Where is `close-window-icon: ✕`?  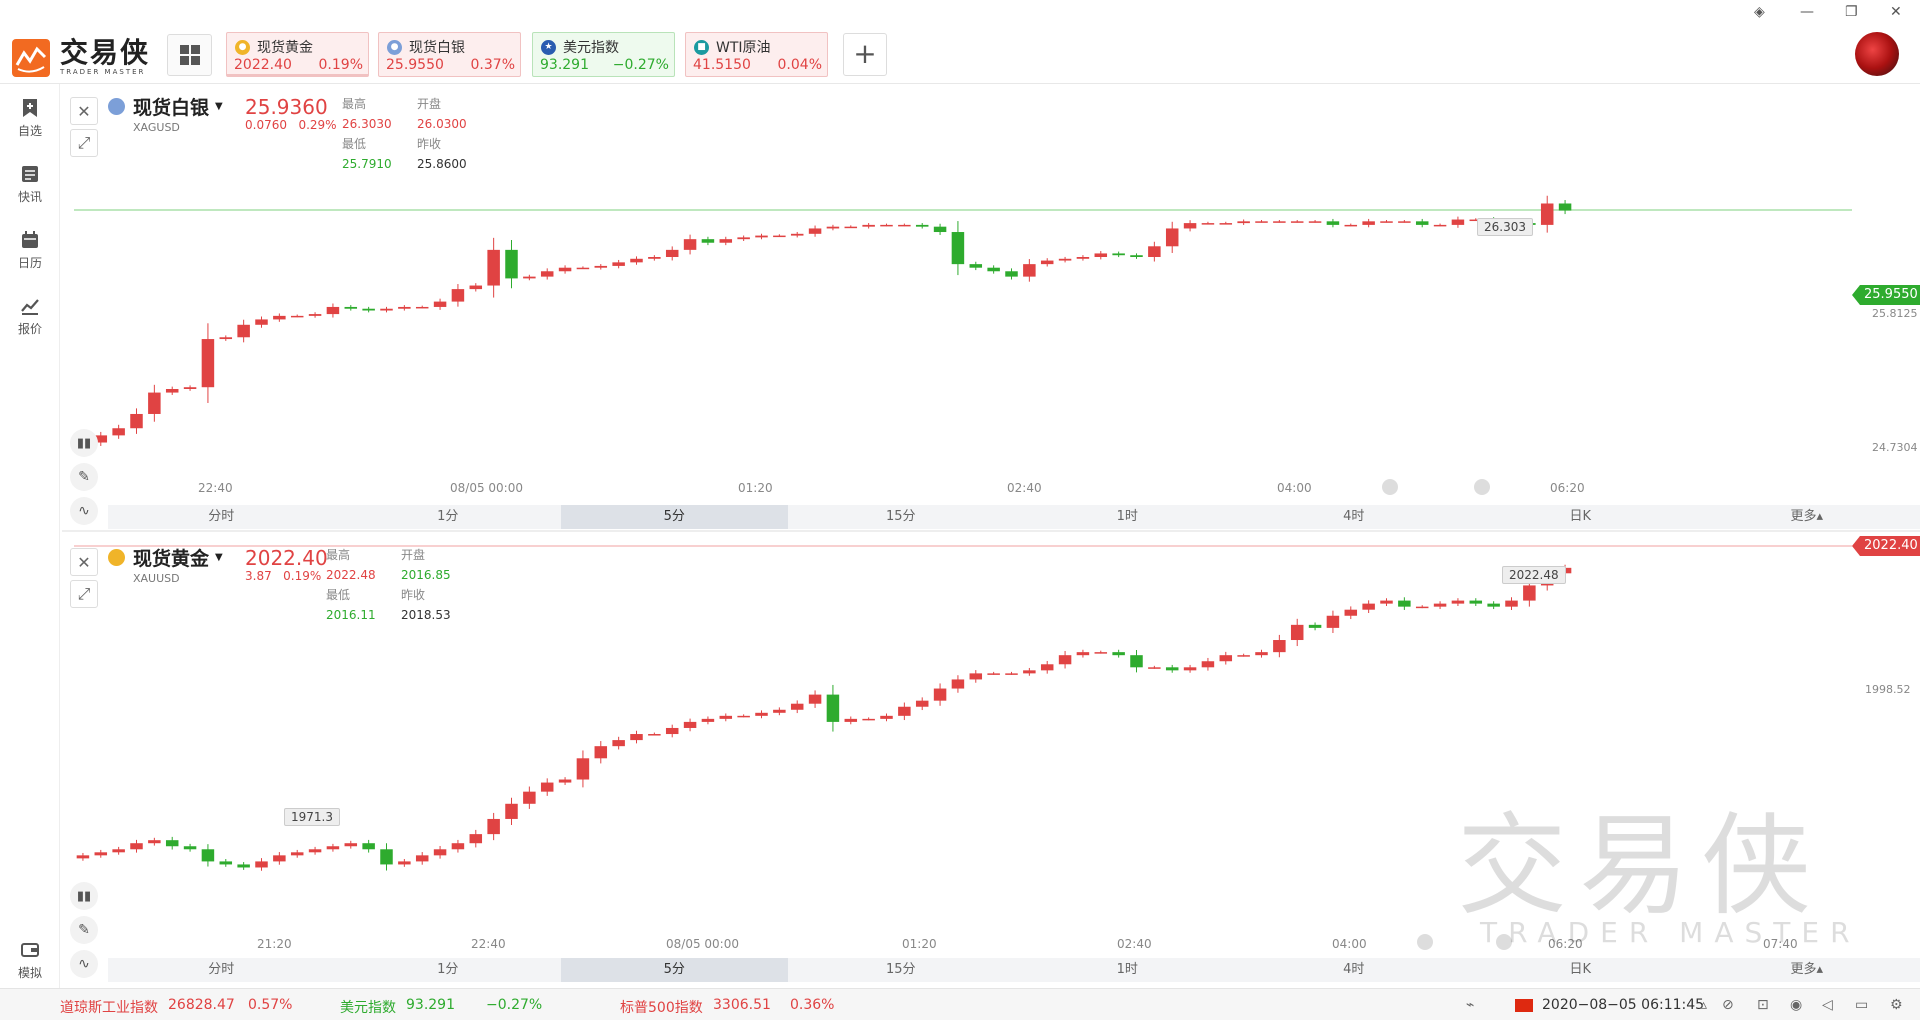
close-window-icon: ✕ is located at coordinates (1896, 12).